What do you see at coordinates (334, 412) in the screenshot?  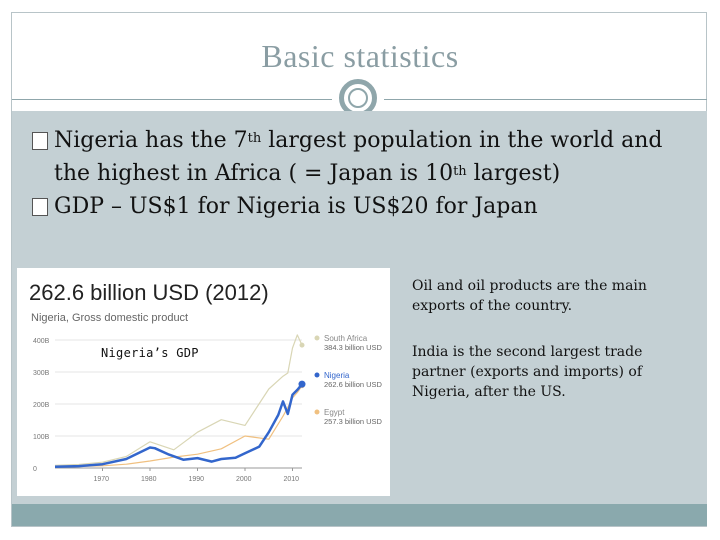 I see `legend-series-name: Egypt` at bounding box center [334, 412].